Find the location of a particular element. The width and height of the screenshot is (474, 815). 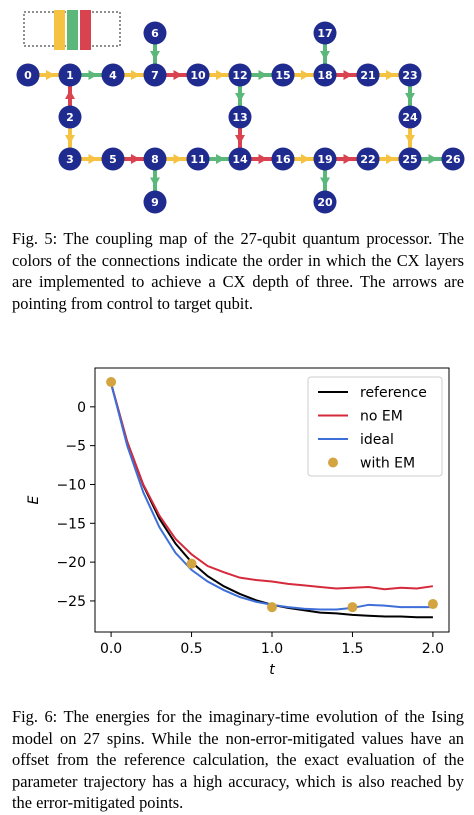

qubit-node: 1 is located at coordinates (70, 75).